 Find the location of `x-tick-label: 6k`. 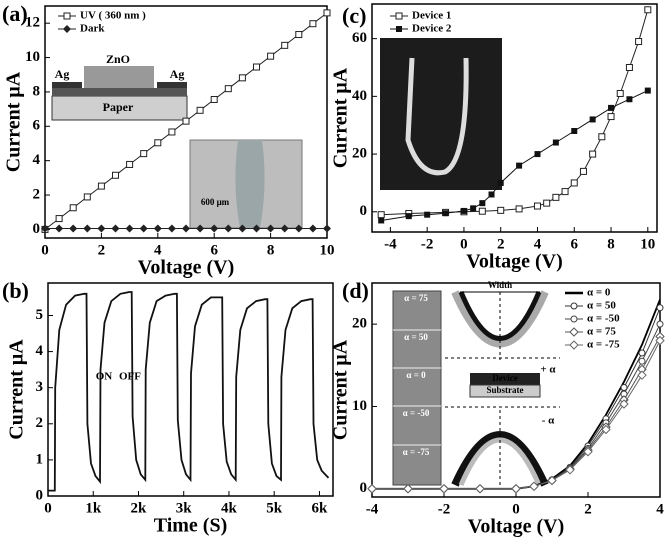

x-tick-label: 6k is located at coordinates (320, 508).